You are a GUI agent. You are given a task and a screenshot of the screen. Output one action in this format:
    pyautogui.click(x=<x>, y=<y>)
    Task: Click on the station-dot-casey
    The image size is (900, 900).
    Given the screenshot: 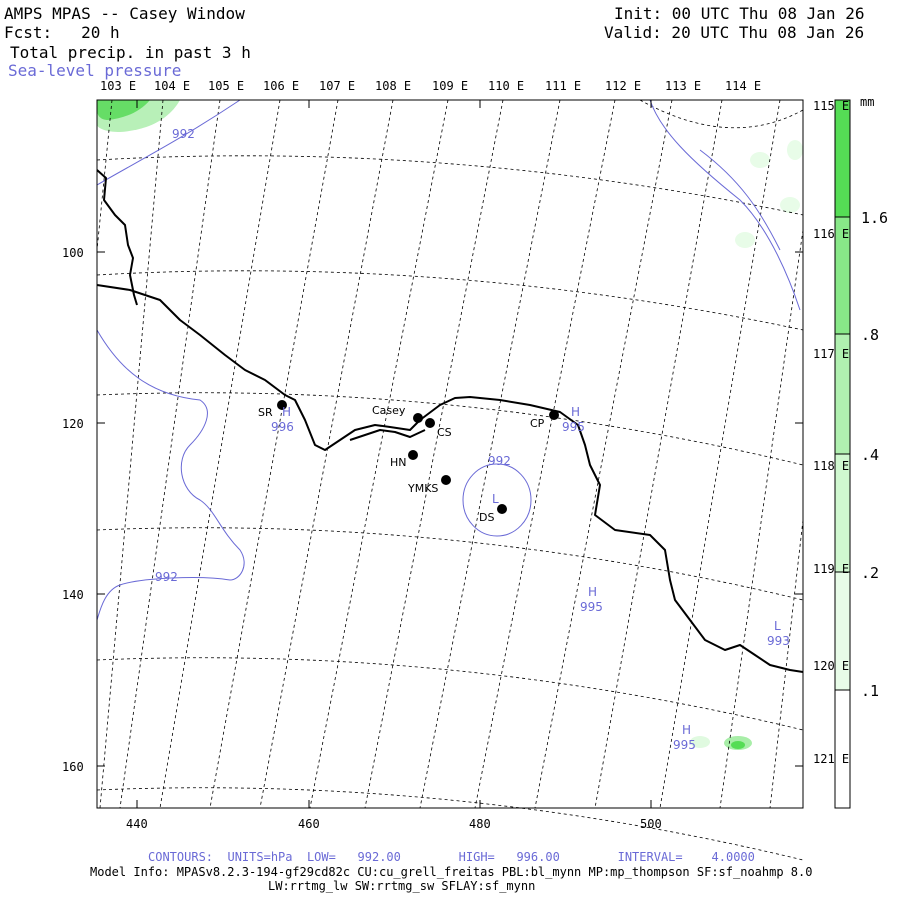 What is the action you would take?
    pyautogui.click(x=418, y=418)
    